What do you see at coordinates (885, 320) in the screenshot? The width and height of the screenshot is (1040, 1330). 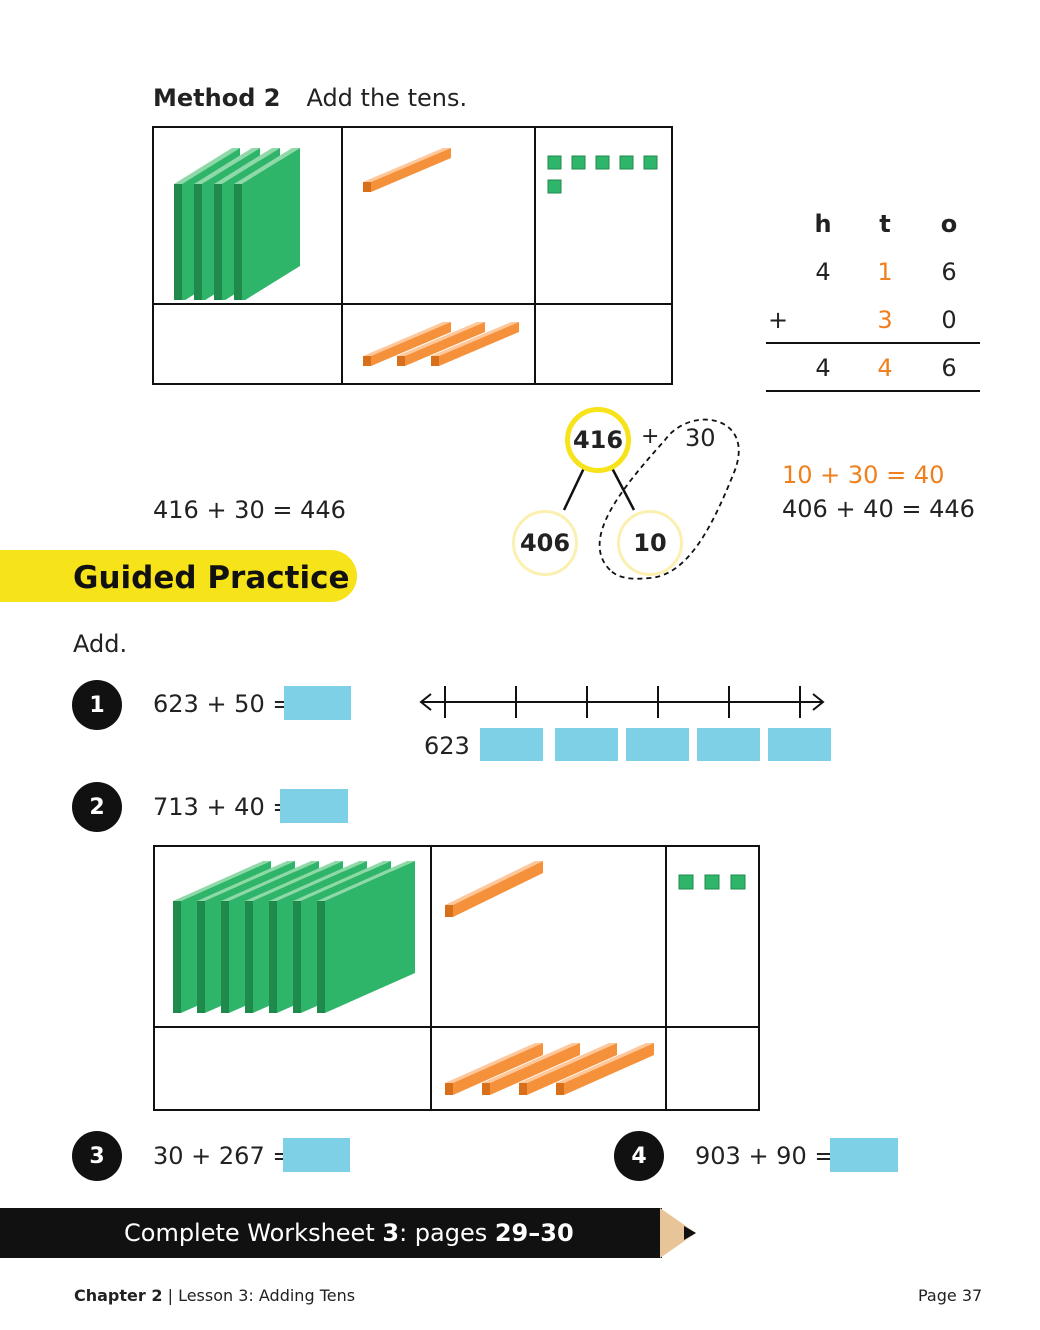 I see `row2-tens: 3` at bounding box center [885, 320].